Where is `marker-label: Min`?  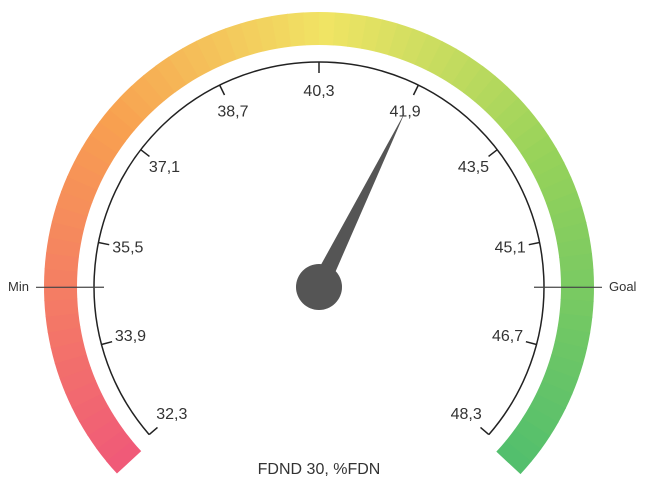 marker-label: Min is located at coordinates (18, 286).